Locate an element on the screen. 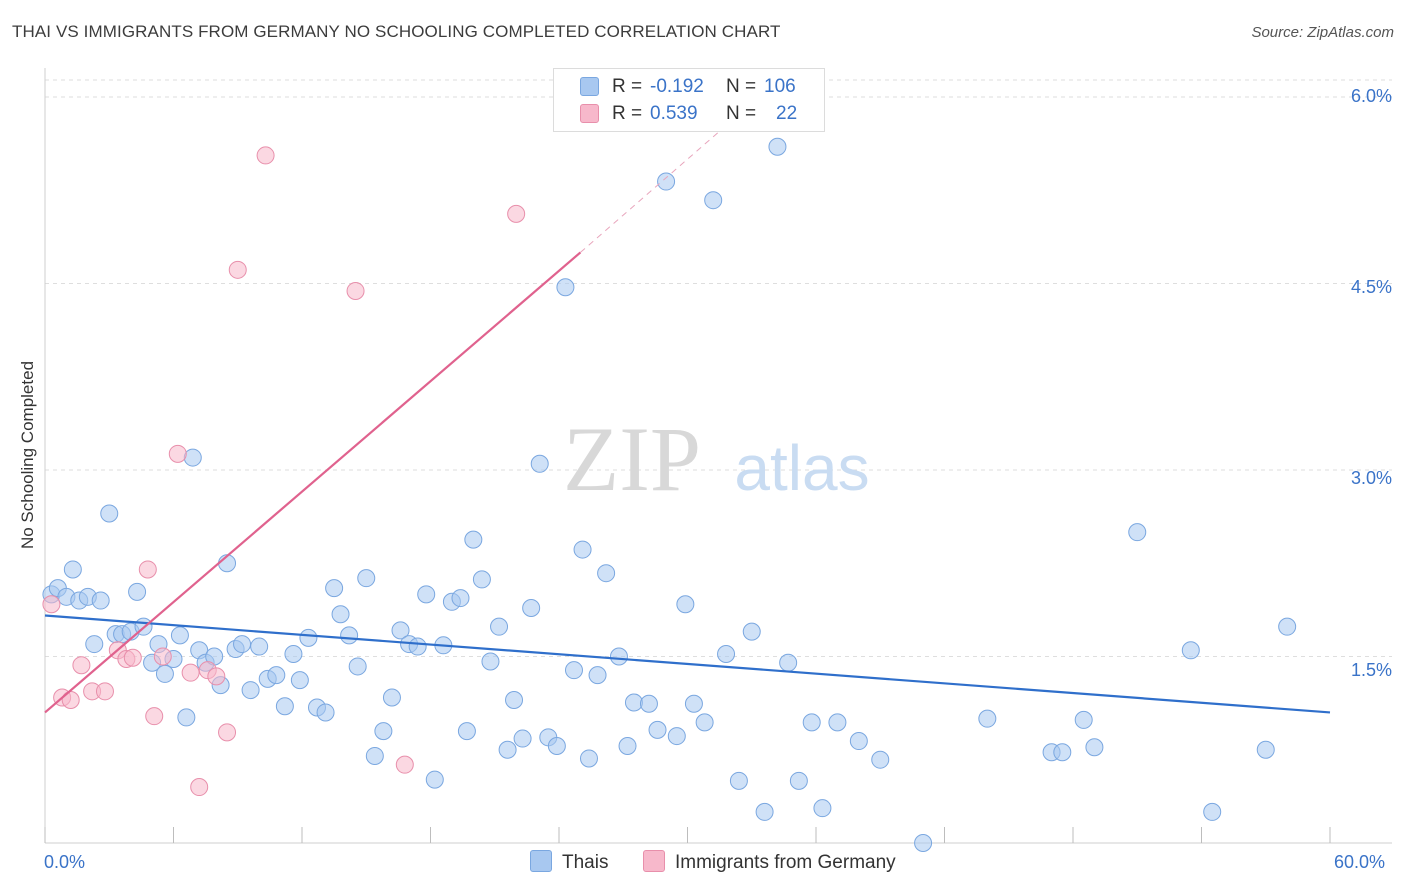 This screenshot has width=1406, height=892. y-tick-label-4-5: 4.5% is located at coordinates (1371, 287).